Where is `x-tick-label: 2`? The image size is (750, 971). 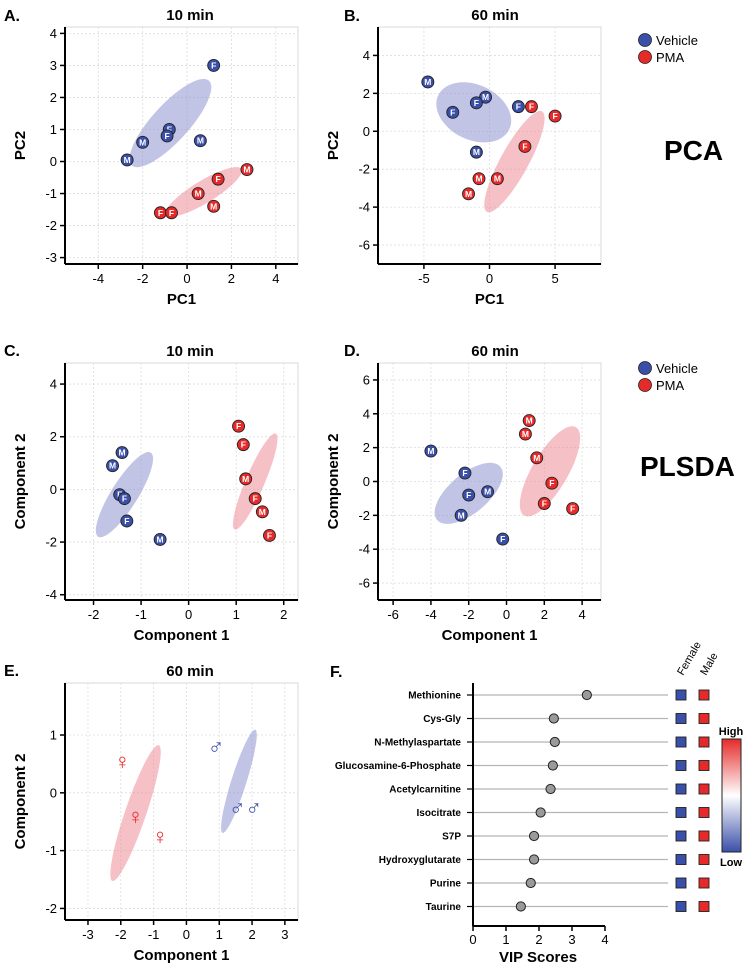 x-tick-label: 2 is located at coordinates (251, 934).